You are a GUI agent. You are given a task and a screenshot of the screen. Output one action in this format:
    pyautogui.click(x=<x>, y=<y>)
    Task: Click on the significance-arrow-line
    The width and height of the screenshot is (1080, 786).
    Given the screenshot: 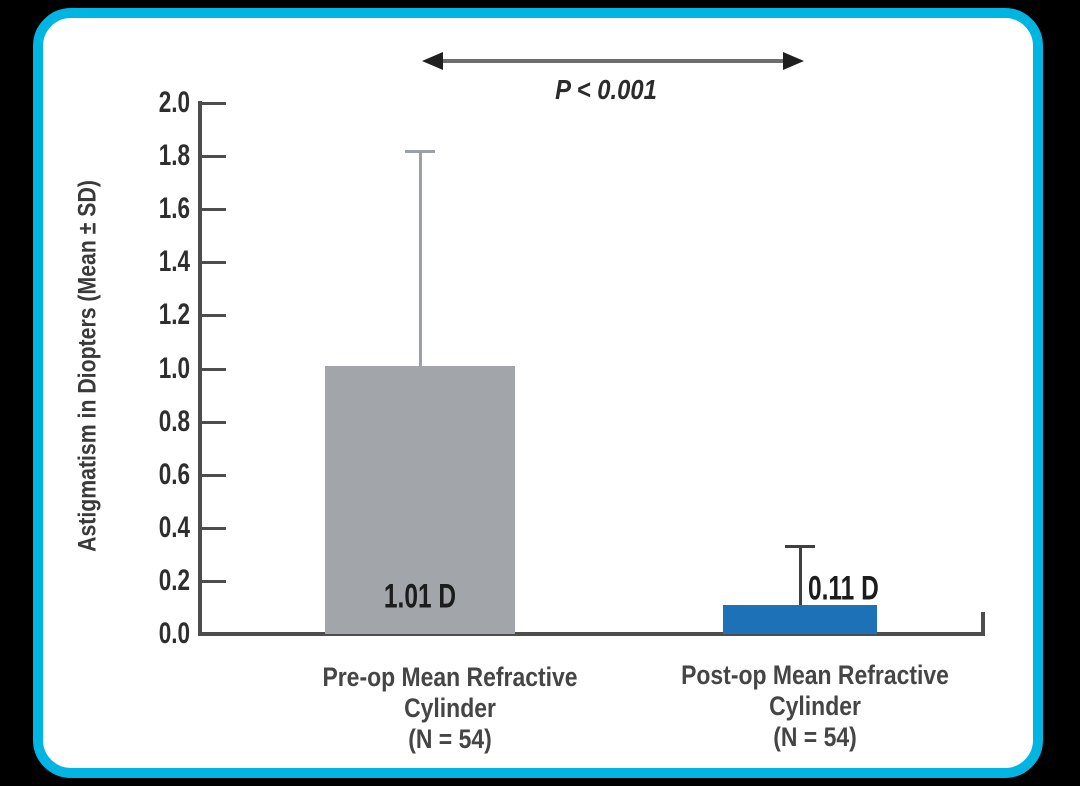 What is the action you would take?
    pyautogui.click(x=612, y=61)
    